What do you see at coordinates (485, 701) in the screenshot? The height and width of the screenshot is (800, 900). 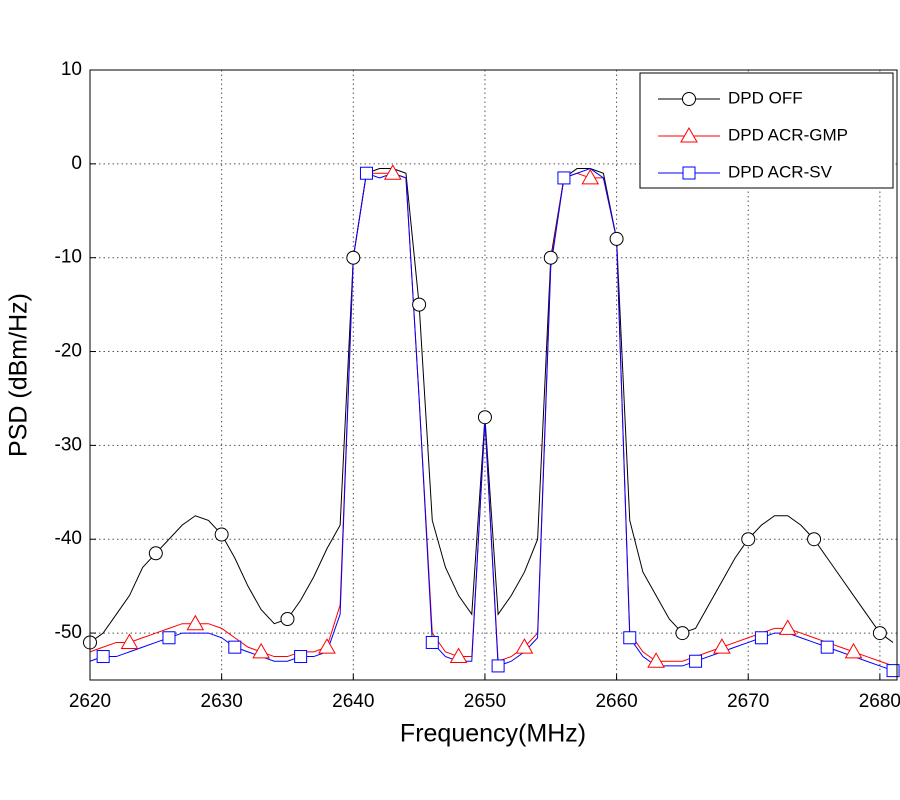 I see `x-tick-label: 2650` at bounding box center [485, 701].